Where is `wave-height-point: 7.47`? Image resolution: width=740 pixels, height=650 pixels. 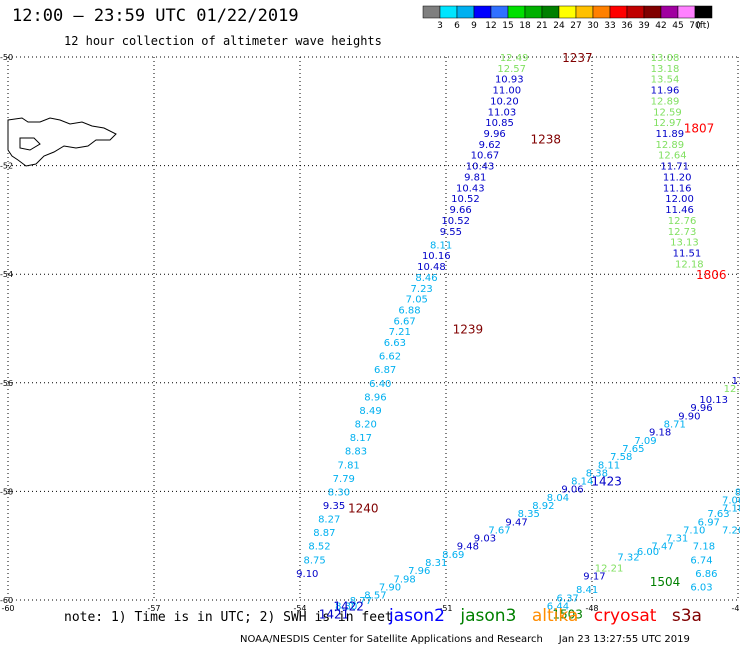 wave-height-point: 7.47 is located at coordinates (662, 547).